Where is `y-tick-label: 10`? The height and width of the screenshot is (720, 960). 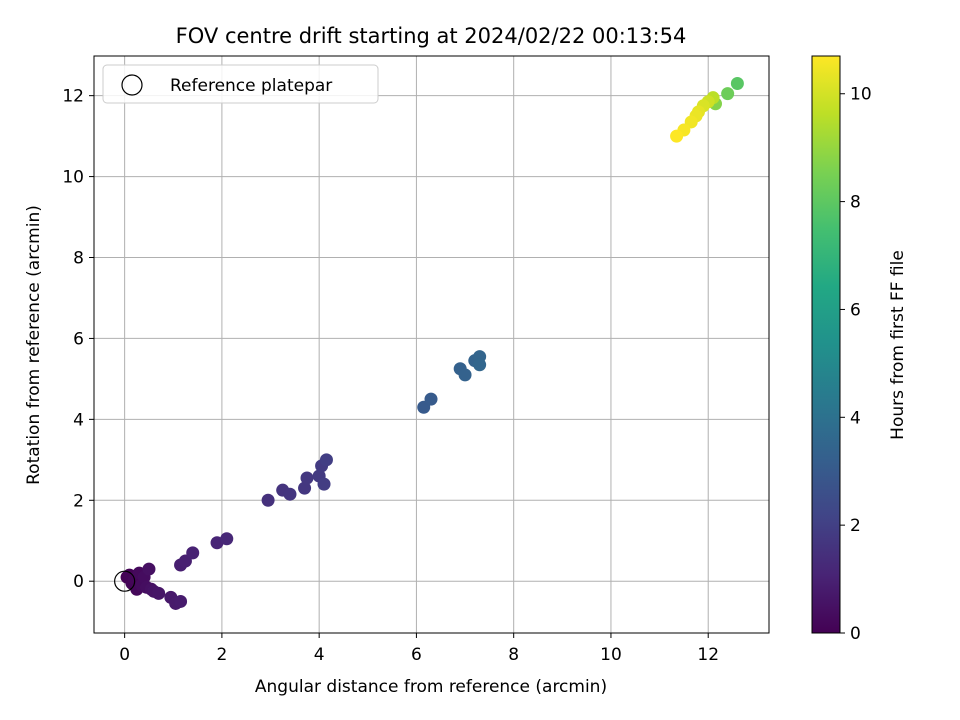 y-tick-label: 10 is located at coordinates (73, 178).